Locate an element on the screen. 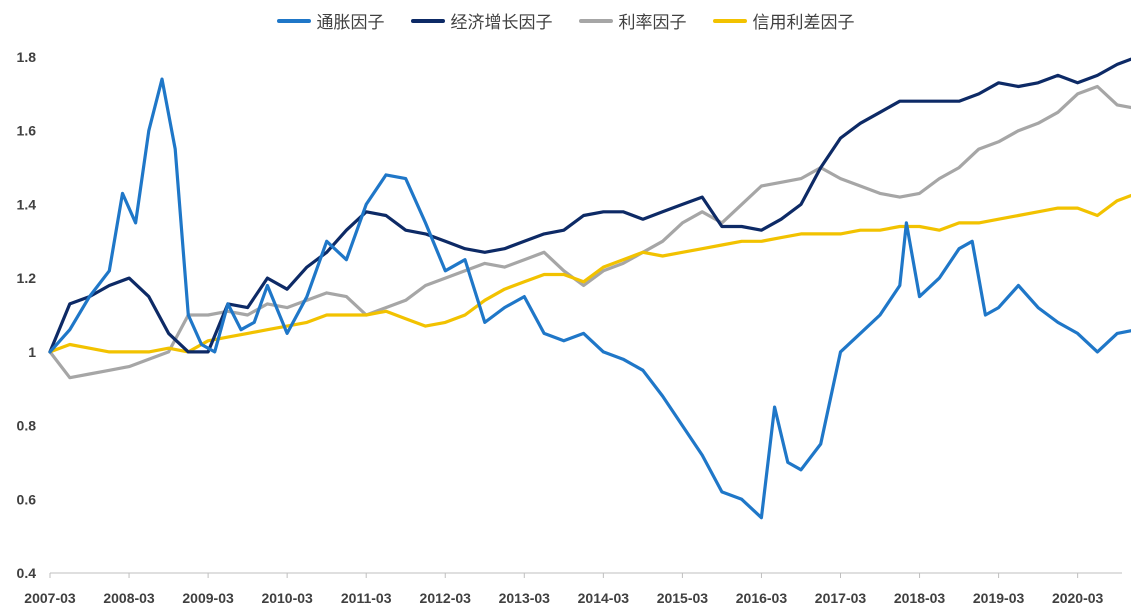 The image size is (1131, 612). y-tick-label: 1.2 is located at coordinates (27, 278).